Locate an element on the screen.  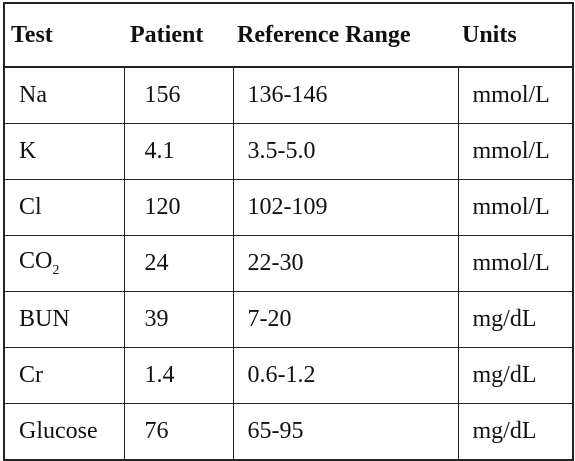
table-cell: 1.4 is located at coordinates (178, 375).